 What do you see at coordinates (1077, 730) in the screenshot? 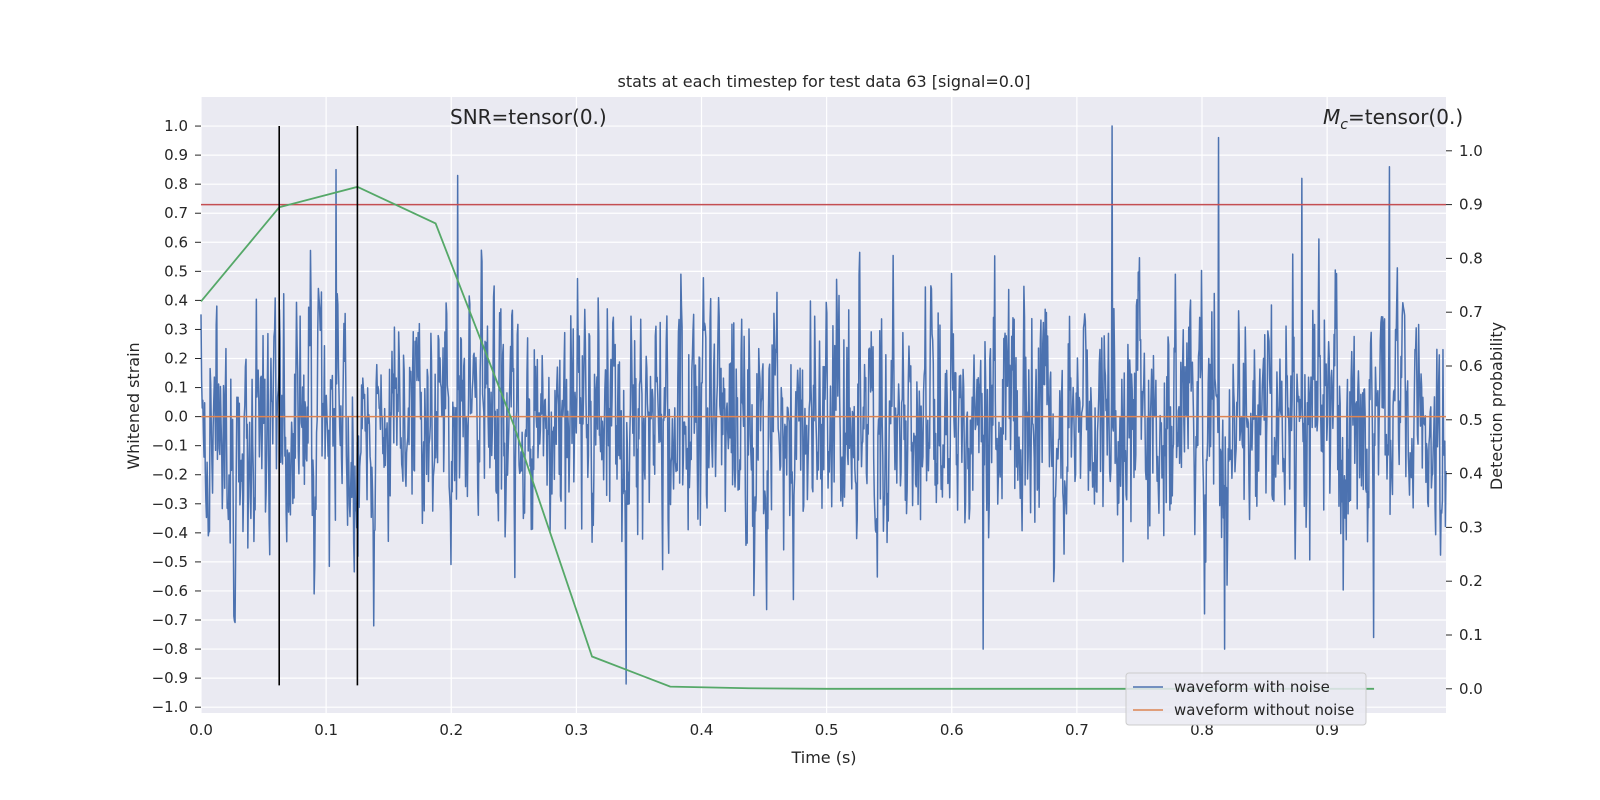
I see `x-tick-label: 0.7` at bounding box center [1077, 730].